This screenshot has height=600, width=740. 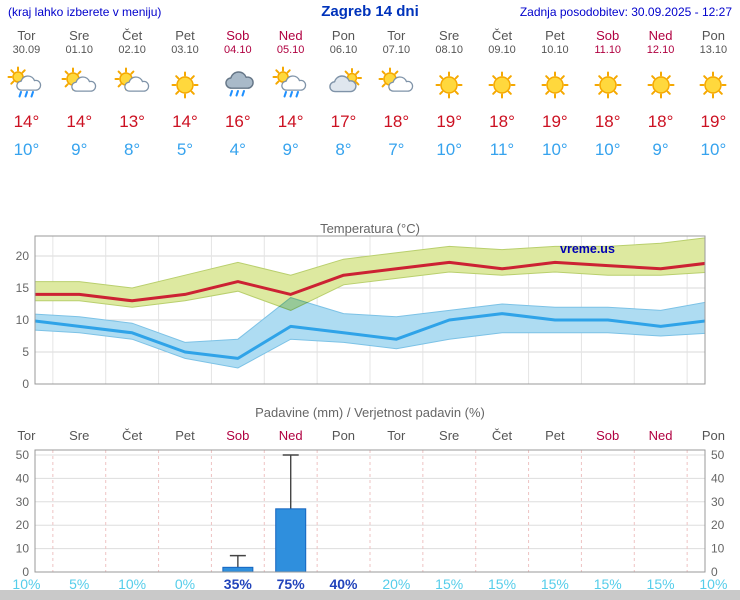 I want to click on day-date: 13.10, so click(x=713, y=50).